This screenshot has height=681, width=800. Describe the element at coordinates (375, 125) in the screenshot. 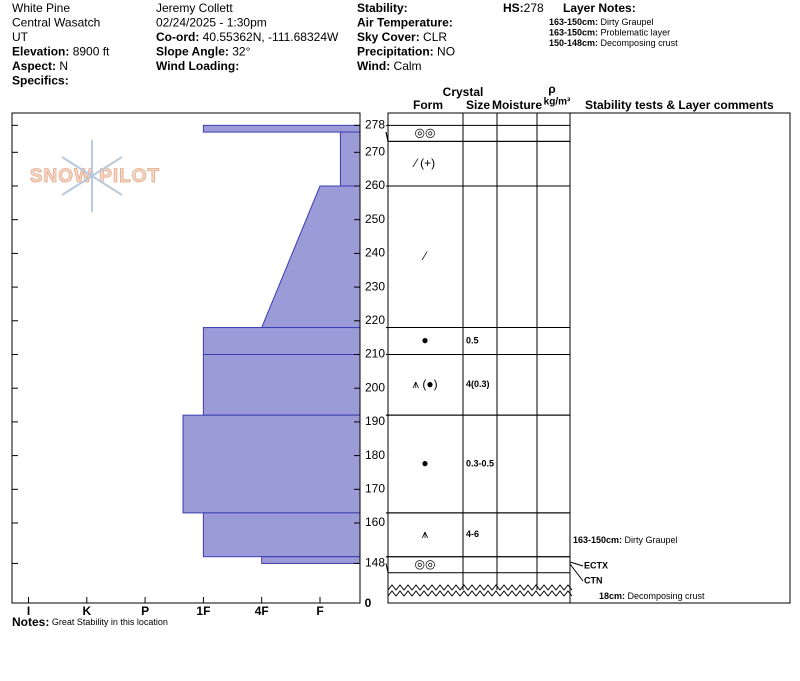

I see `depth-label: 278` at that location.